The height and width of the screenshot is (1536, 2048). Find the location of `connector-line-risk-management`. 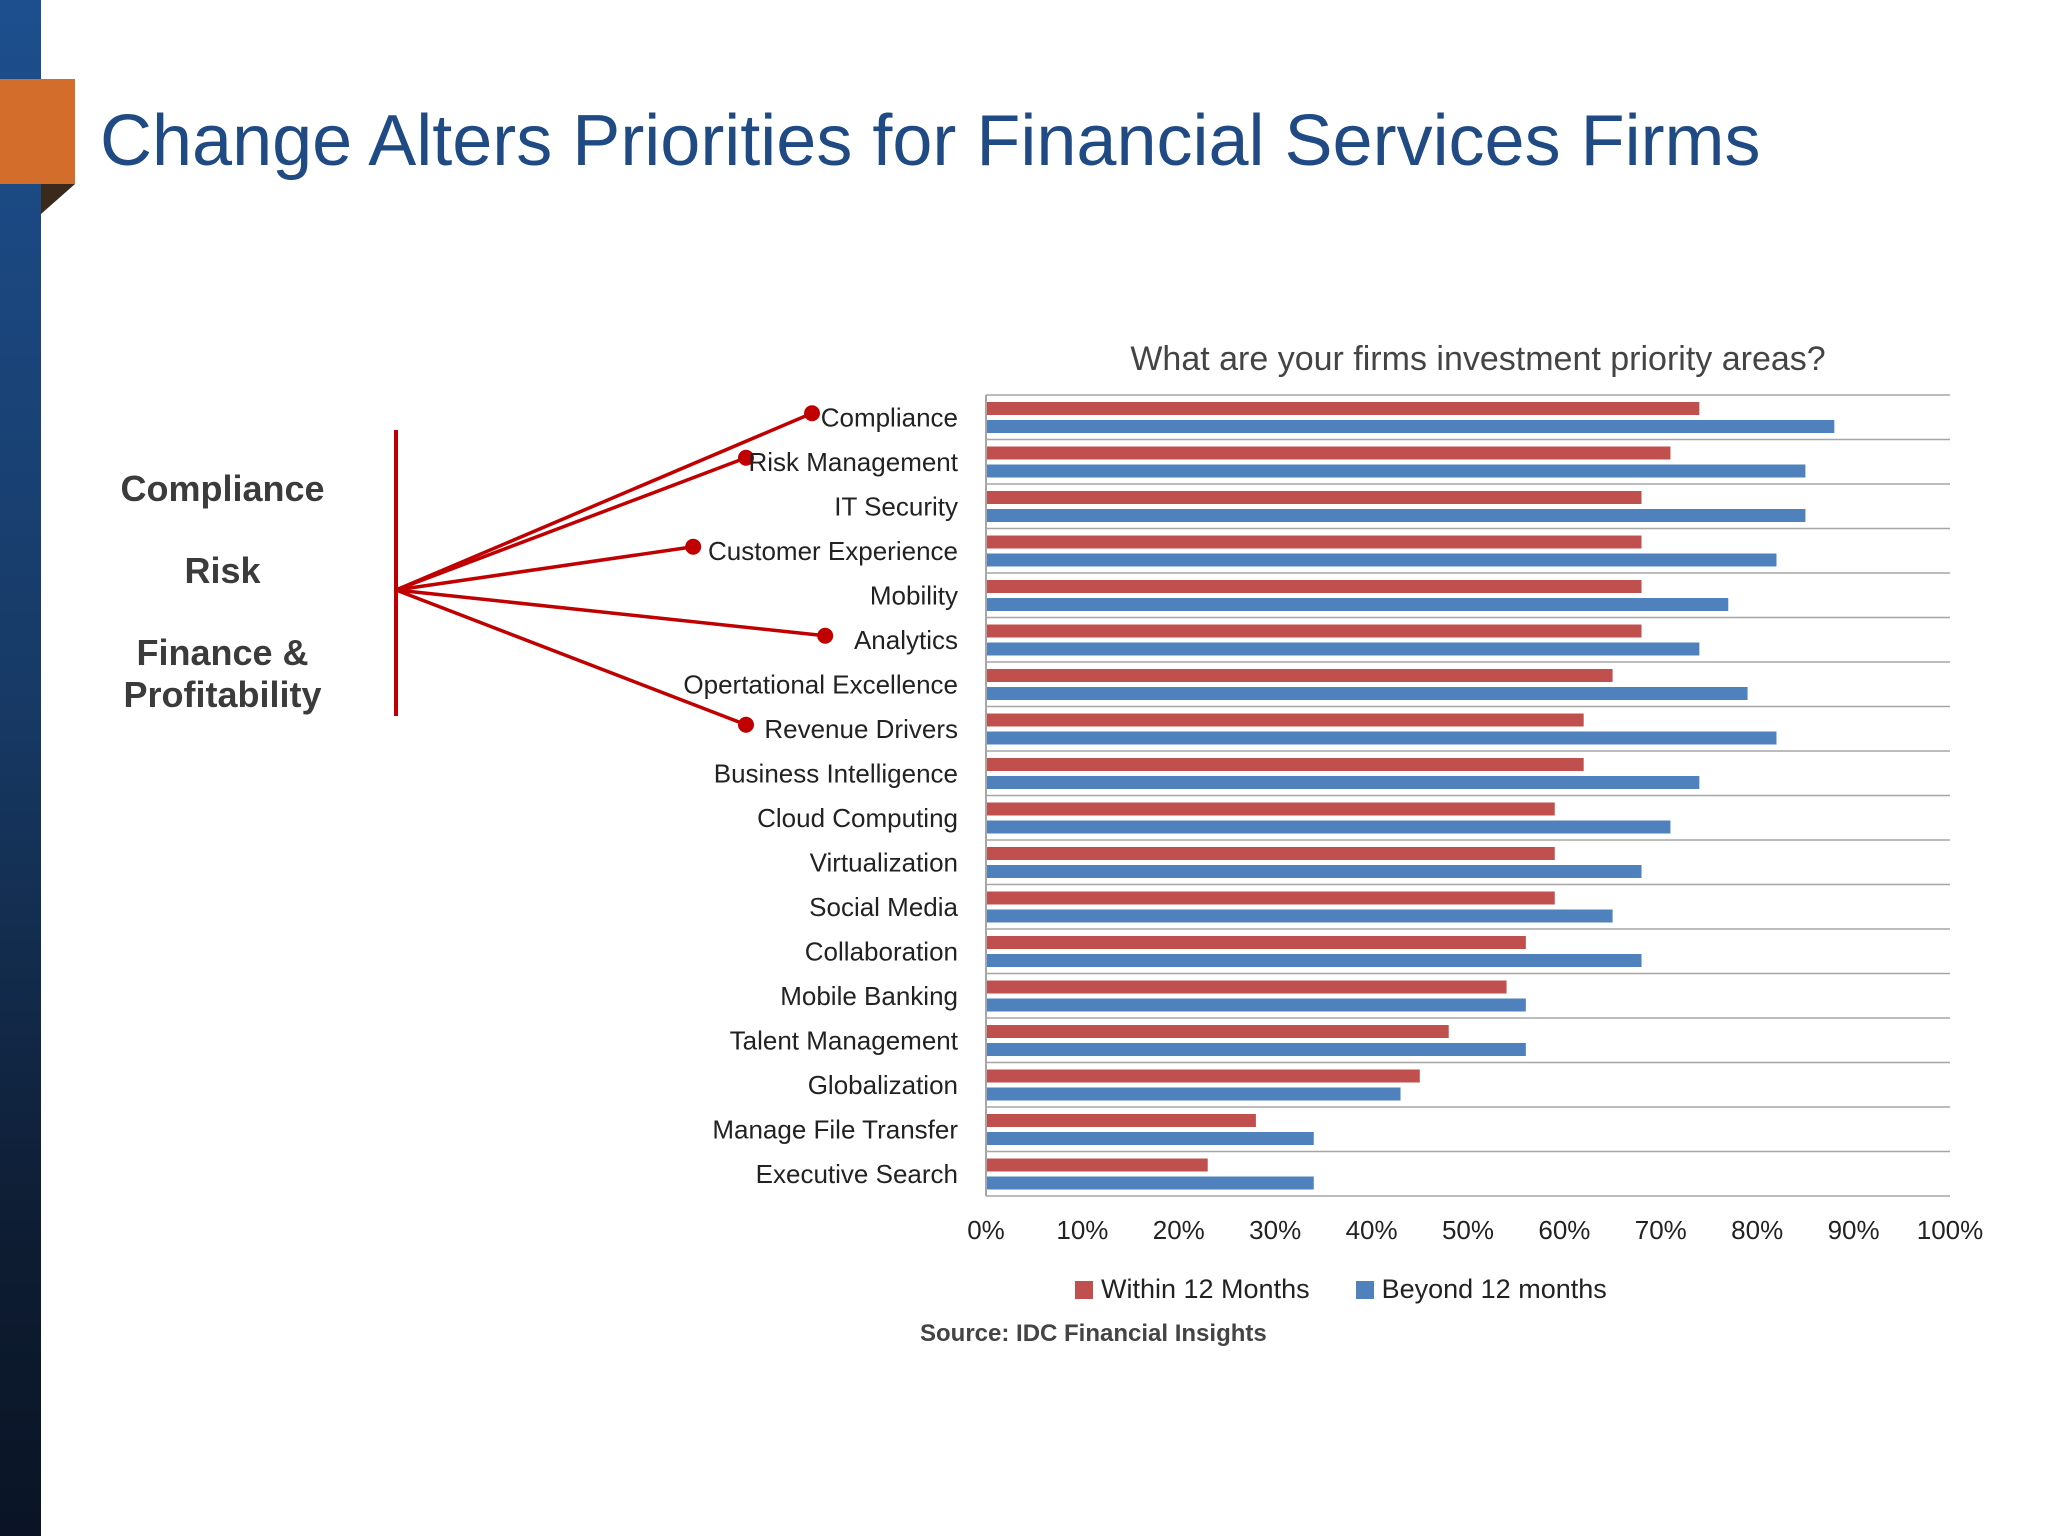

connector-line-risk-management is located at coordinates (571, 524).